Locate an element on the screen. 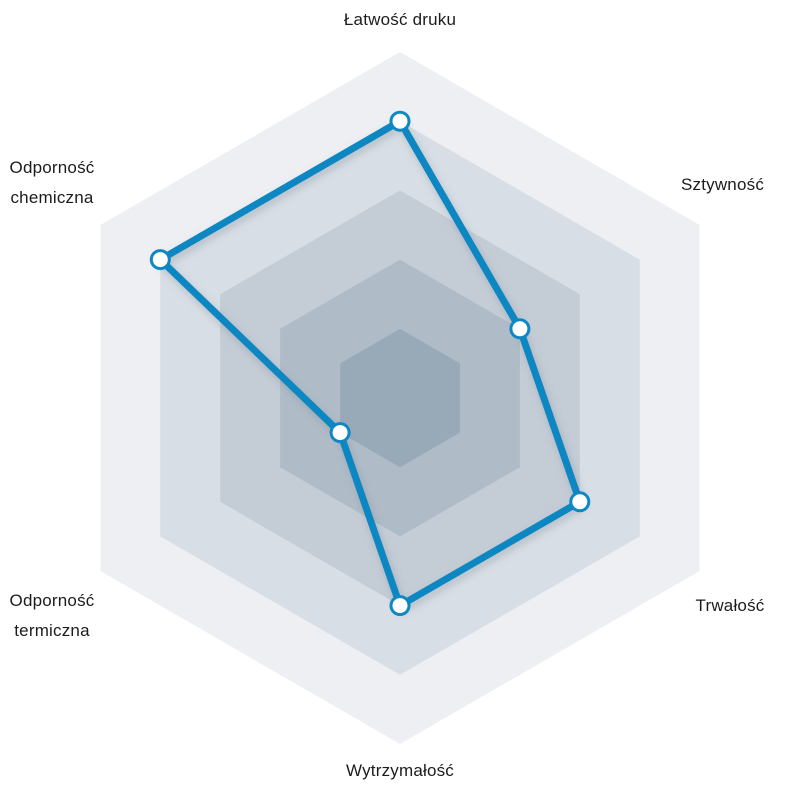 The width and height of the screenshot is (800, 800). axis-label-sztywnosc: Sztywność is located at coordinates (722, 184).